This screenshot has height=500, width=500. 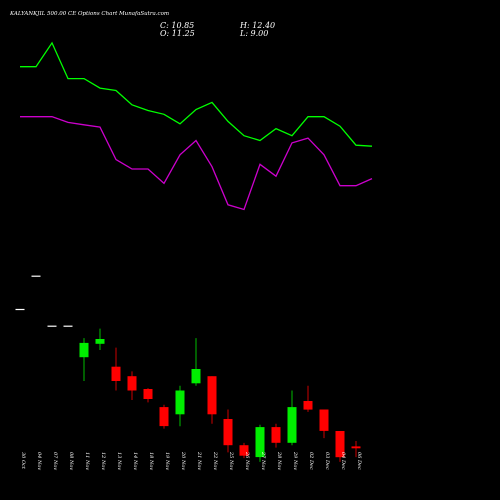 I want to click on x-tick-label: 22 Nov, so click(x=215, y=460).